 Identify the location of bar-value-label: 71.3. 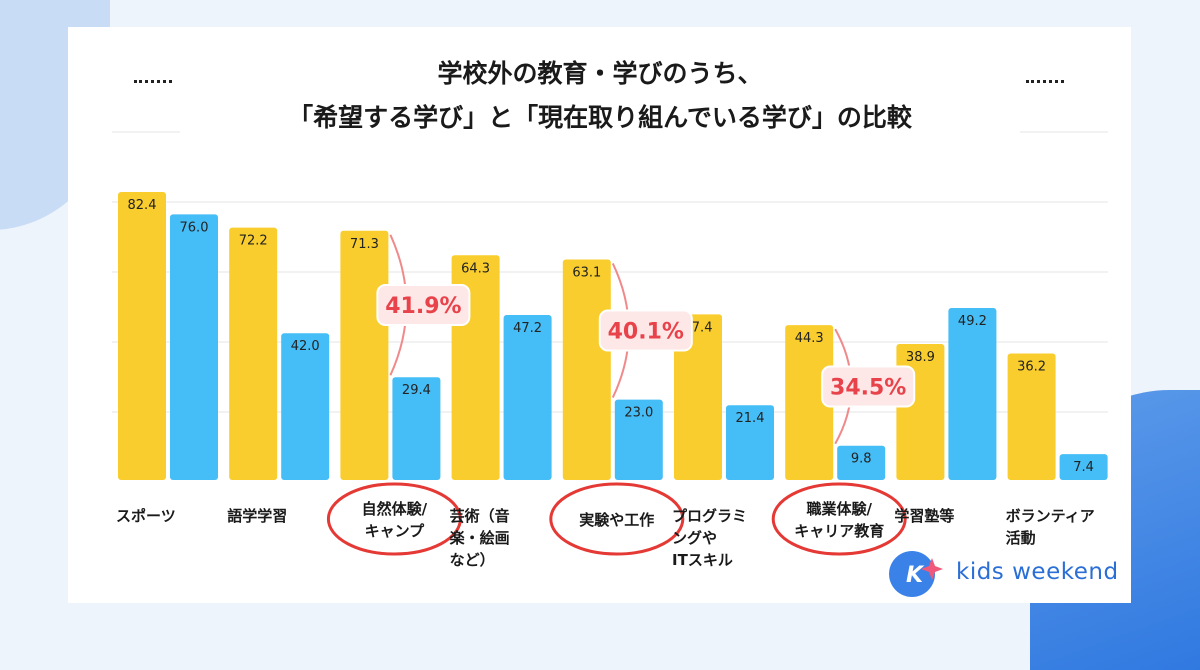
(364, 244).